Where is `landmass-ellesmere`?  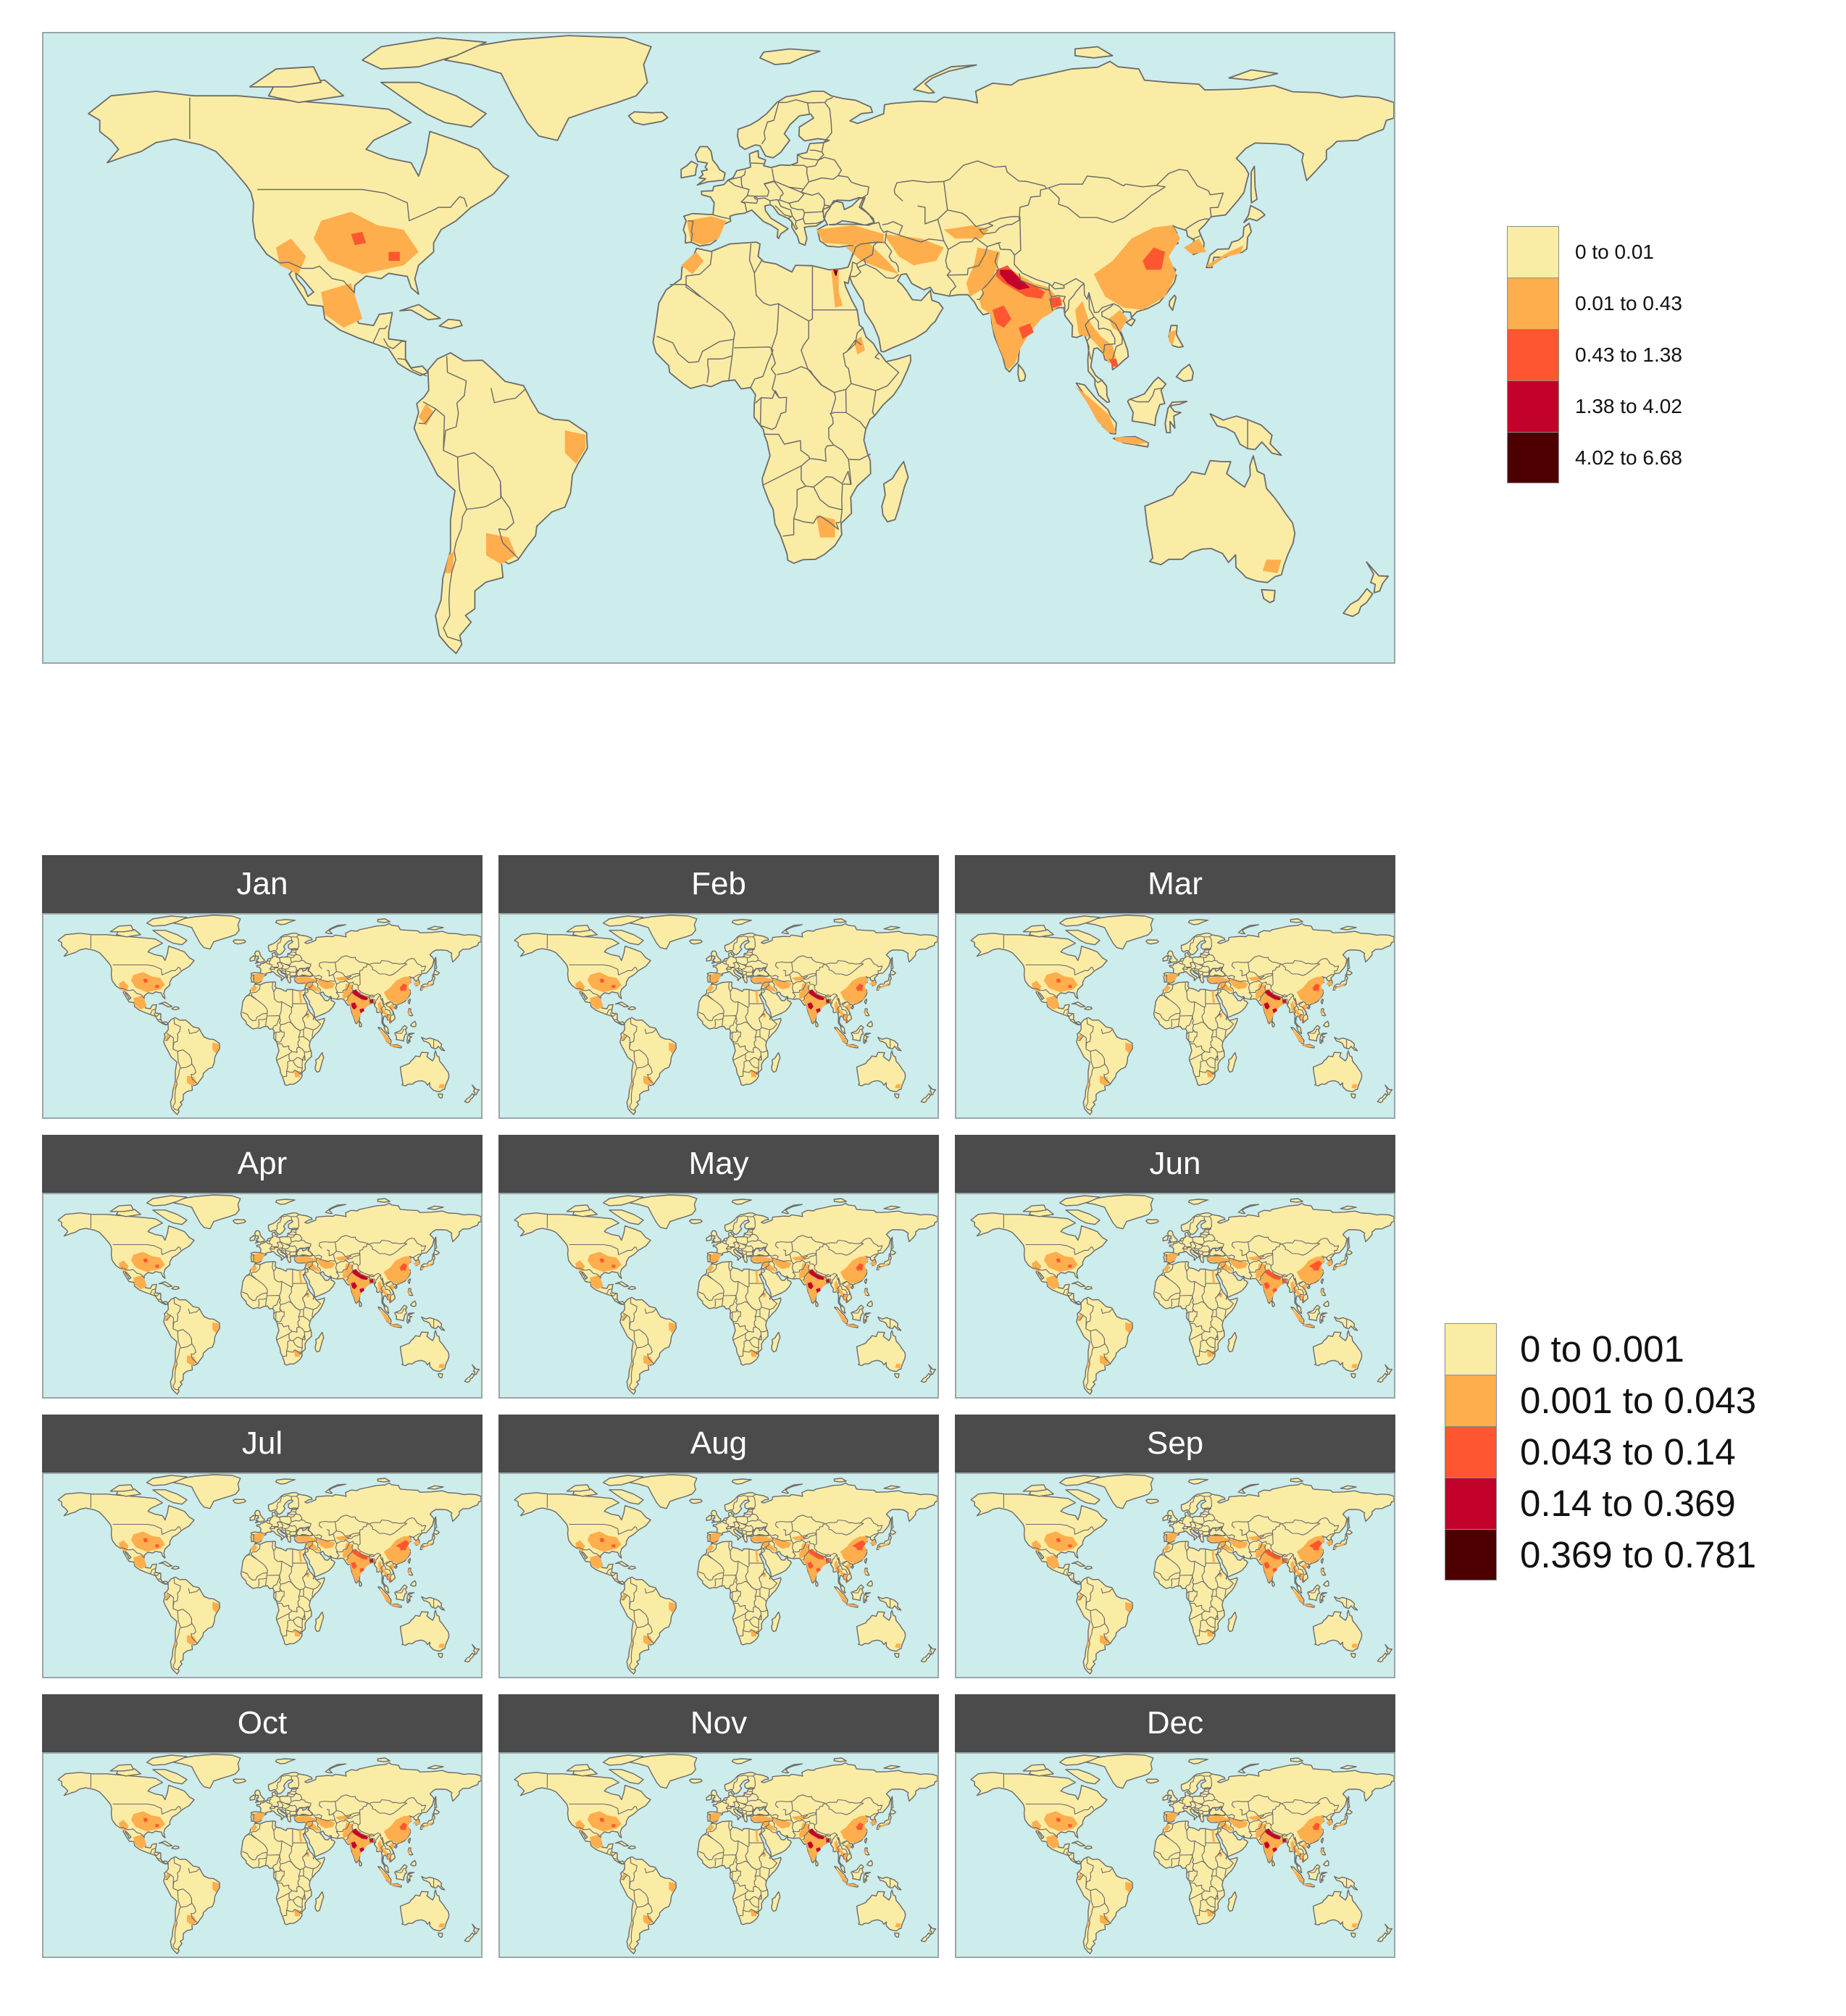
landmass-ellesmere is located at coordinates (167, 1760).